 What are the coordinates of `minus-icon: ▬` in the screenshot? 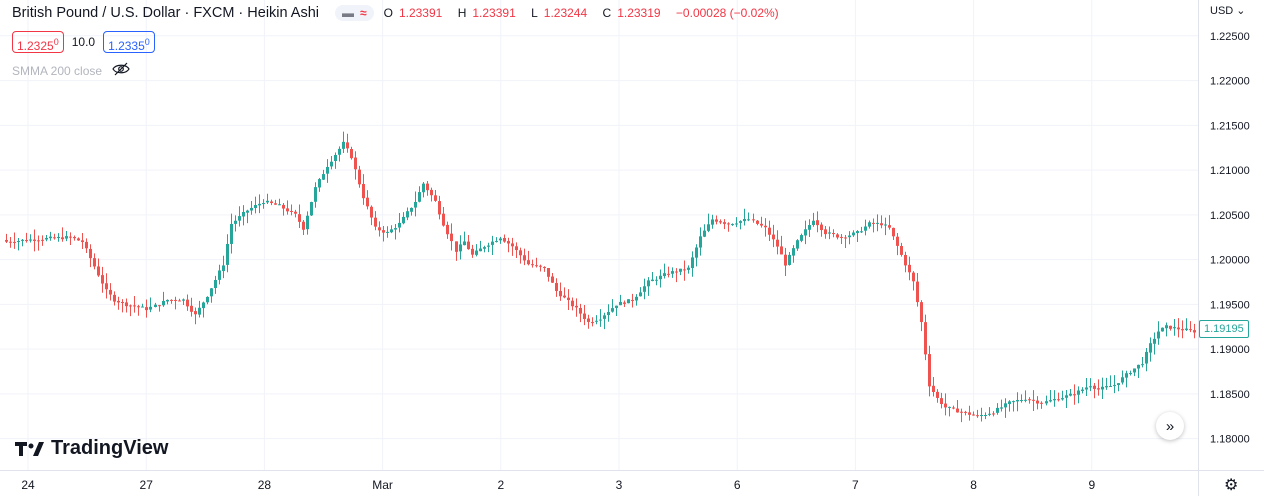 It's located at (348, 13).